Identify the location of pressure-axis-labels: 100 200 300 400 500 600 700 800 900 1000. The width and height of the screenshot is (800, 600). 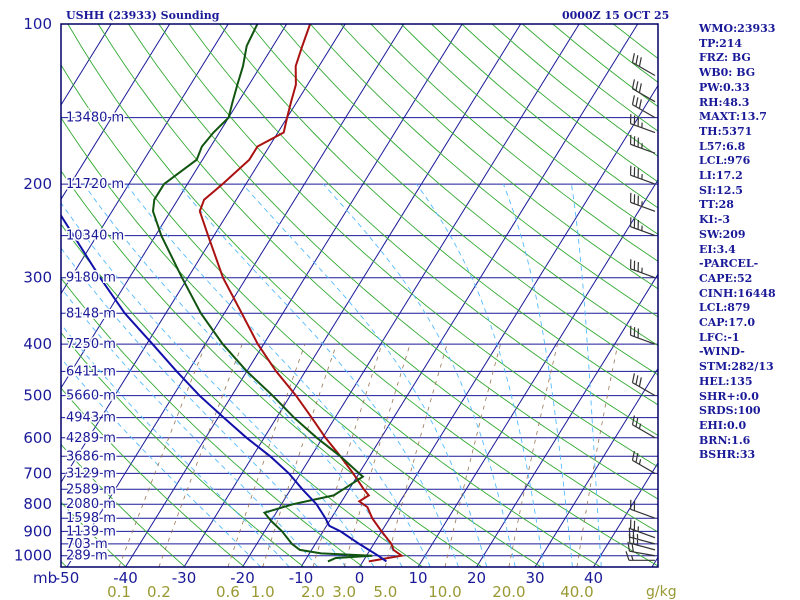
(33, 290).